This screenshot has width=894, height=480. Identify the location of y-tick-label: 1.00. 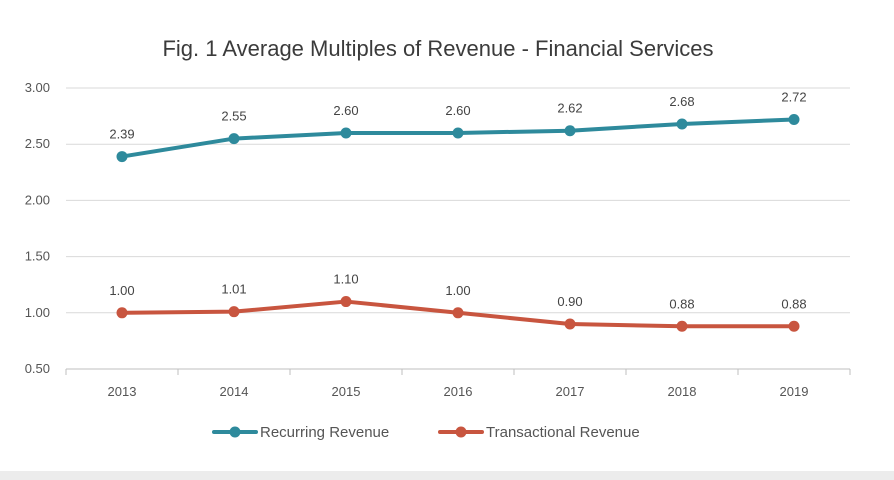
(37, 312).